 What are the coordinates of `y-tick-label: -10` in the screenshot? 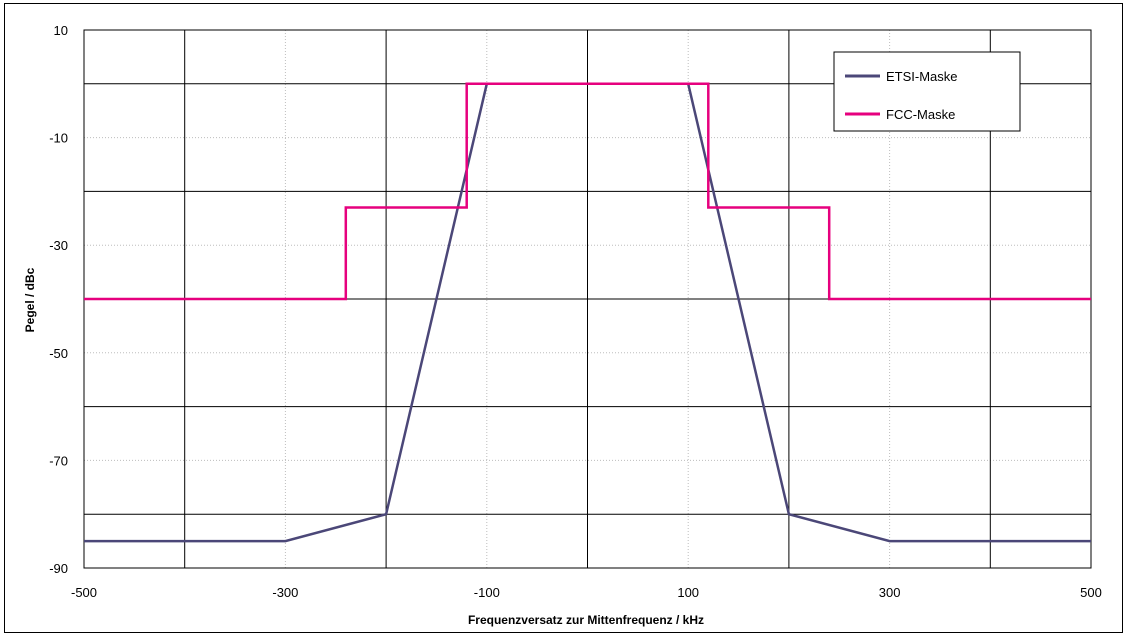 It's located at (58, 138).